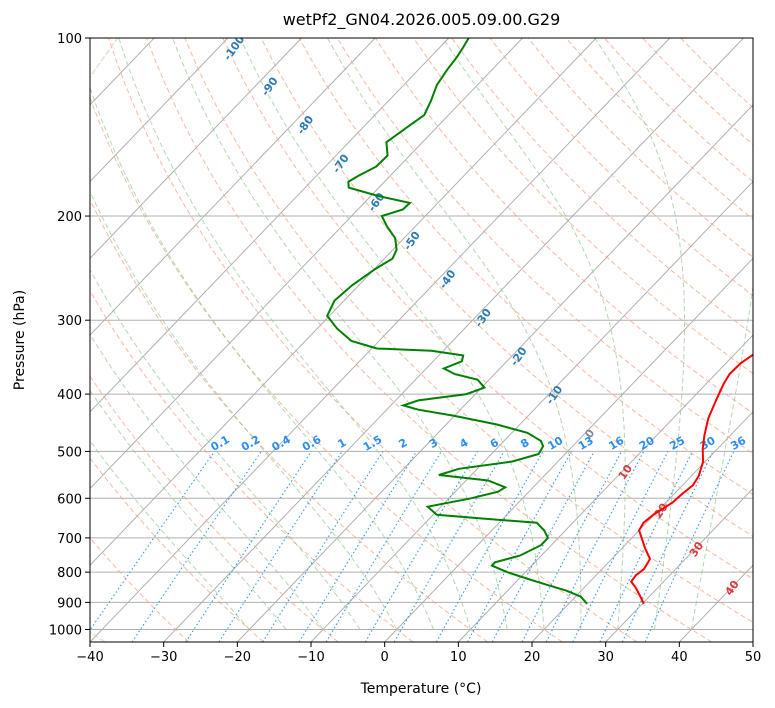  I want to click on mixing-ratio-label: 4, so click(463, 443).